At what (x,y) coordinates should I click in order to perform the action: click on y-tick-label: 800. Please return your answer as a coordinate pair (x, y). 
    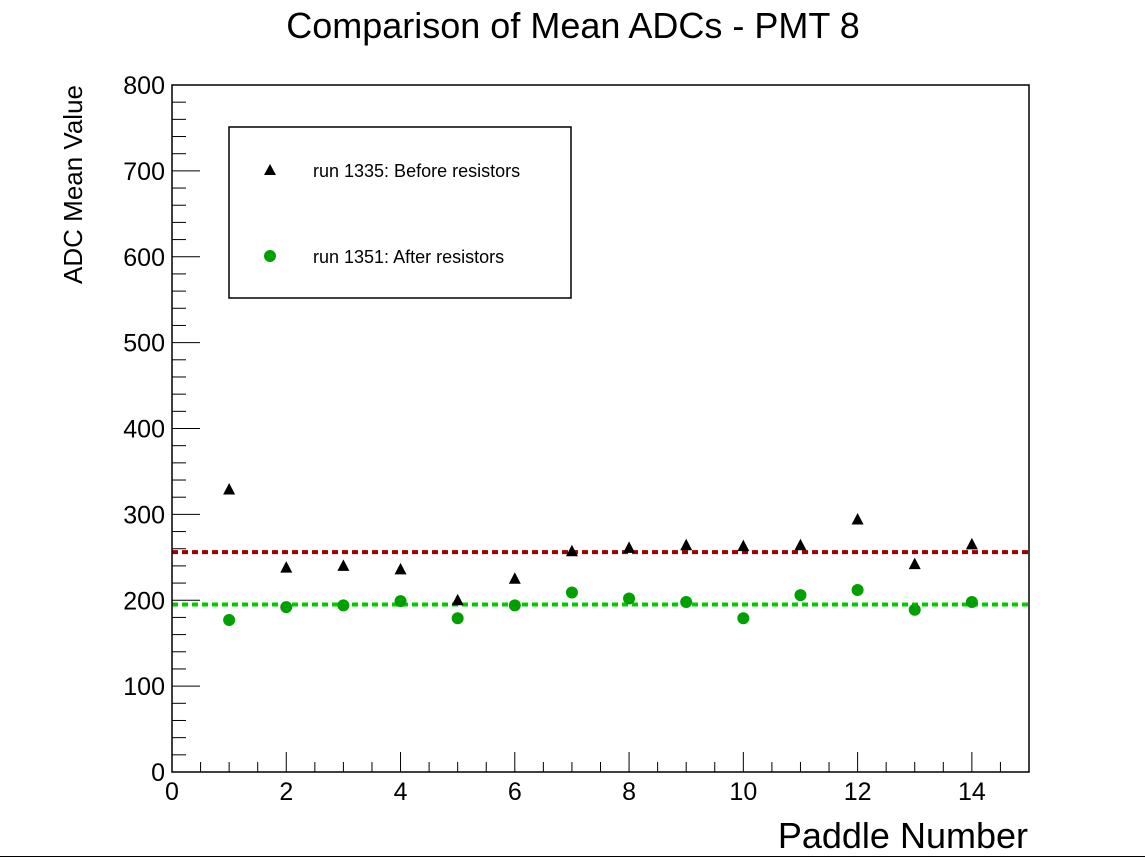
    Looking at the image, I should click on (144, 86).